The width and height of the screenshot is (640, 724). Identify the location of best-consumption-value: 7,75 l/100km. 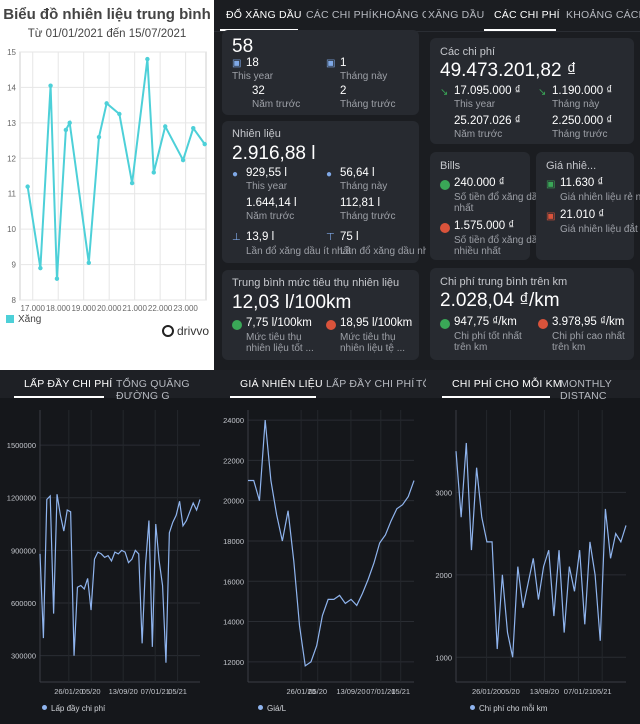
(279, 323).